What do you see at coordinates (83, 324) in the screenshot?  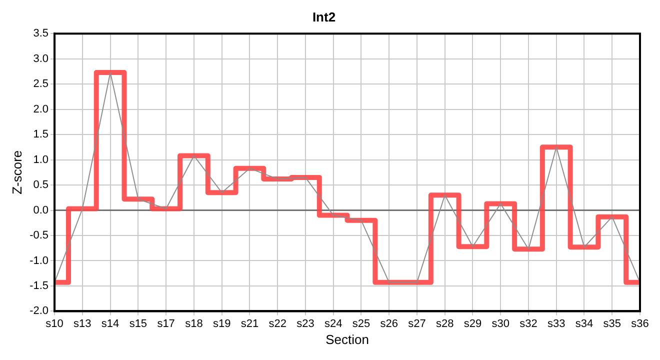 I see `x-tick-label: s13` at bounding box center [83, 324].